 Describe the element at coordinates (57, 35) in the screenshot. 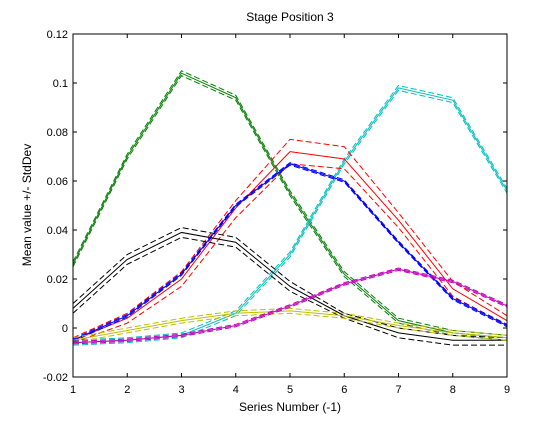

I see `y-tick-label: 0.12` at that location.